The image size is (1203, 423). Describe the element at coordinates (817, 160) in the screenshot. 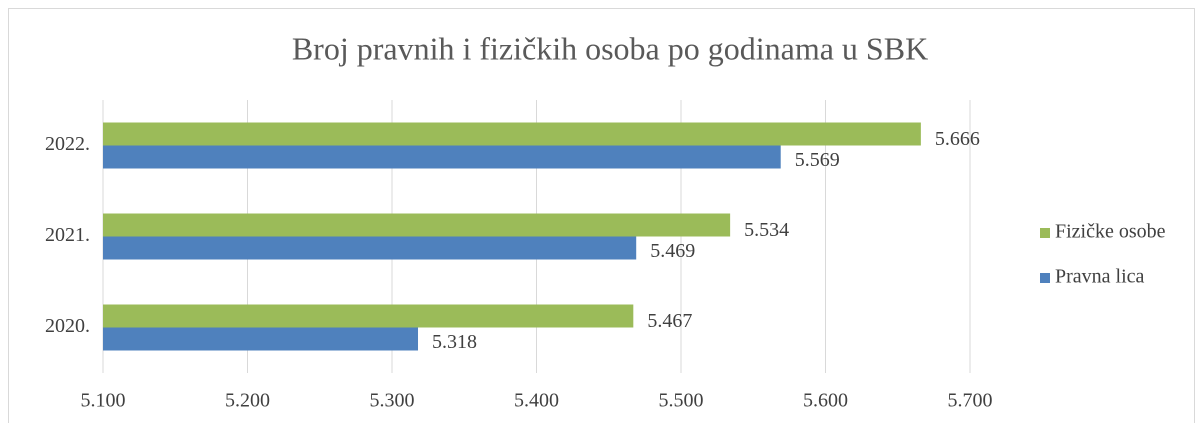

I see `data-label: 5.569` at that location.